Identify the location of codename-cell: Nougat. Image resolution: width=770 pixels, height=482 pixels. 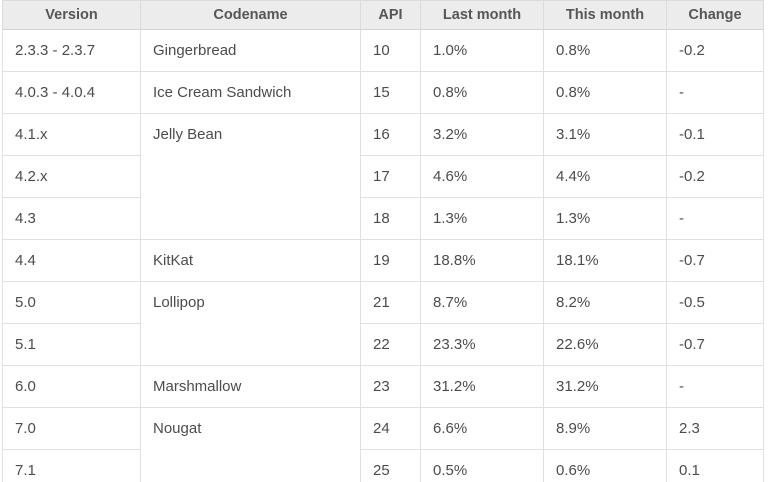
(250, 444).